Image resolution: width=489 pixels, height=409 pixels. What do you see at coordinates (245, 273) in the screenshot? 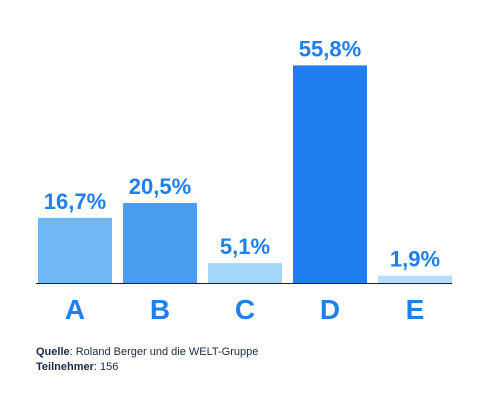
I see `bar-c` at bounding box center [245, 273].